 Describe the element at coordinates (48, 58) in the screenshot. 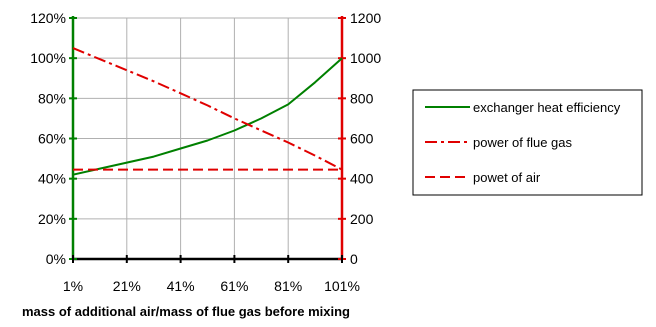

I see `left-tick-label: 100%` at that location.